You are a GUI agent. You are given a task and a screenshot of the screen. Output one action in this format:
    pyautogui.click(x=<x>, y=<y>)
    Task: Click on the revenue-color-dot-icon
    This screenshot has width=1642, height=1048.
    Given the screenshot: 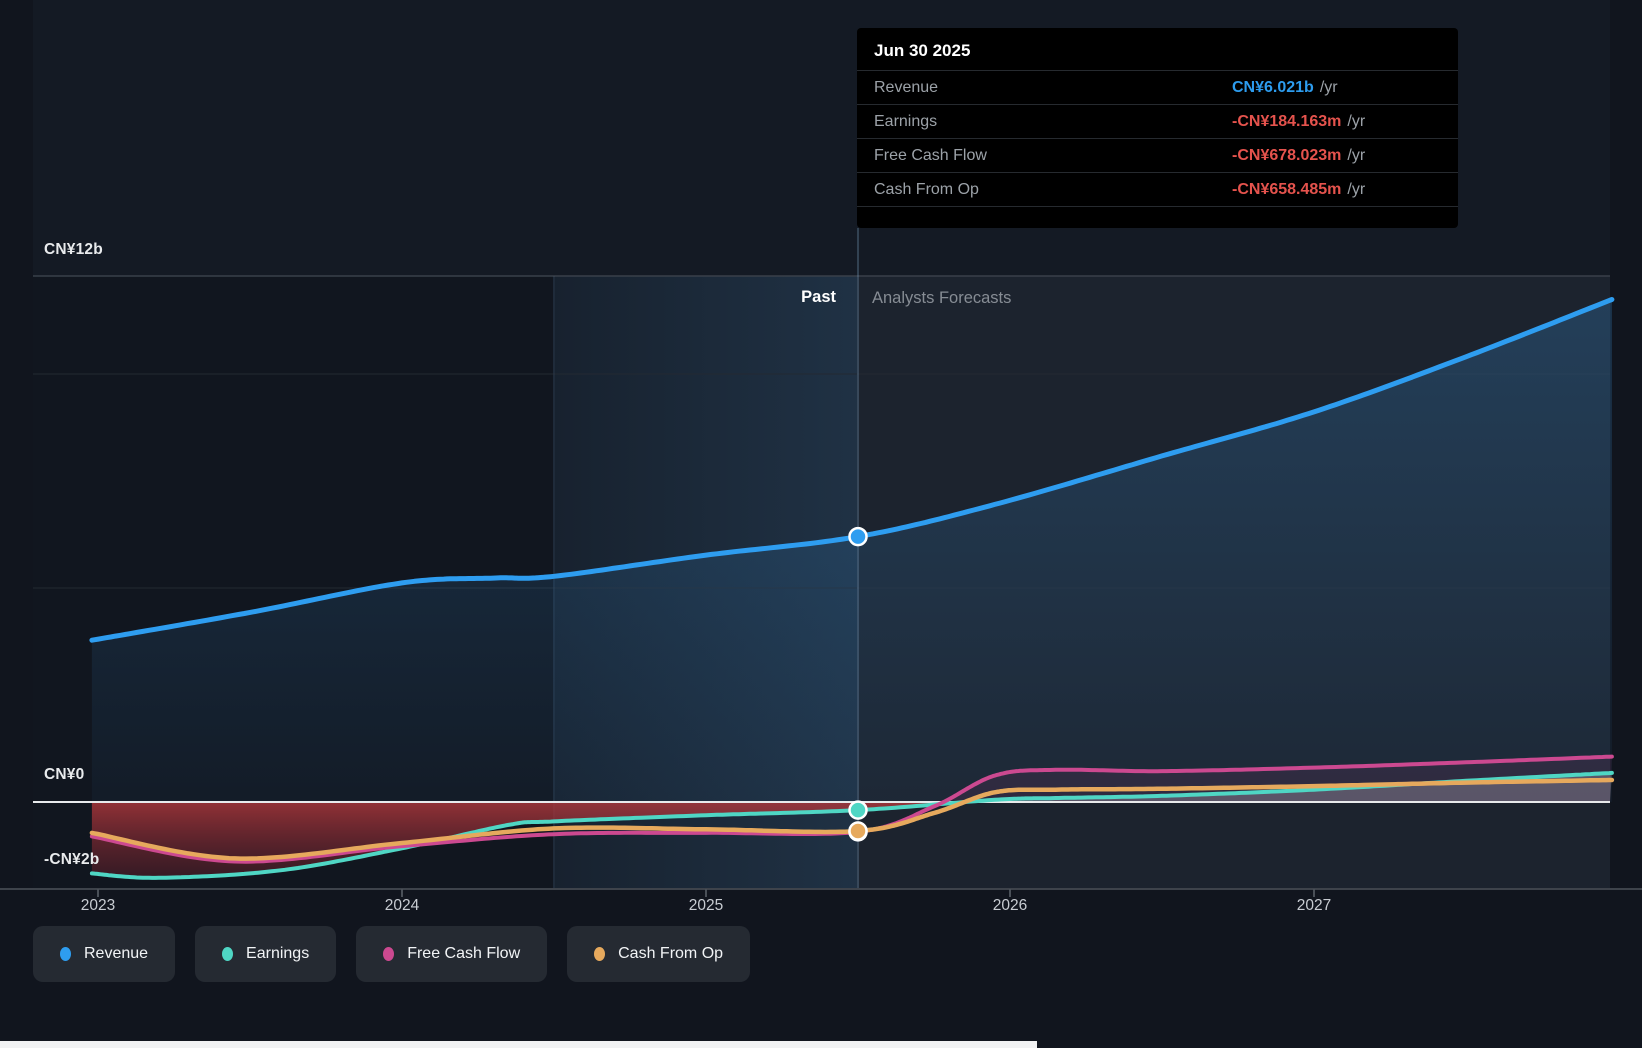 What is the action you would take?
    pyautogui.click(x=65, y=954)
    